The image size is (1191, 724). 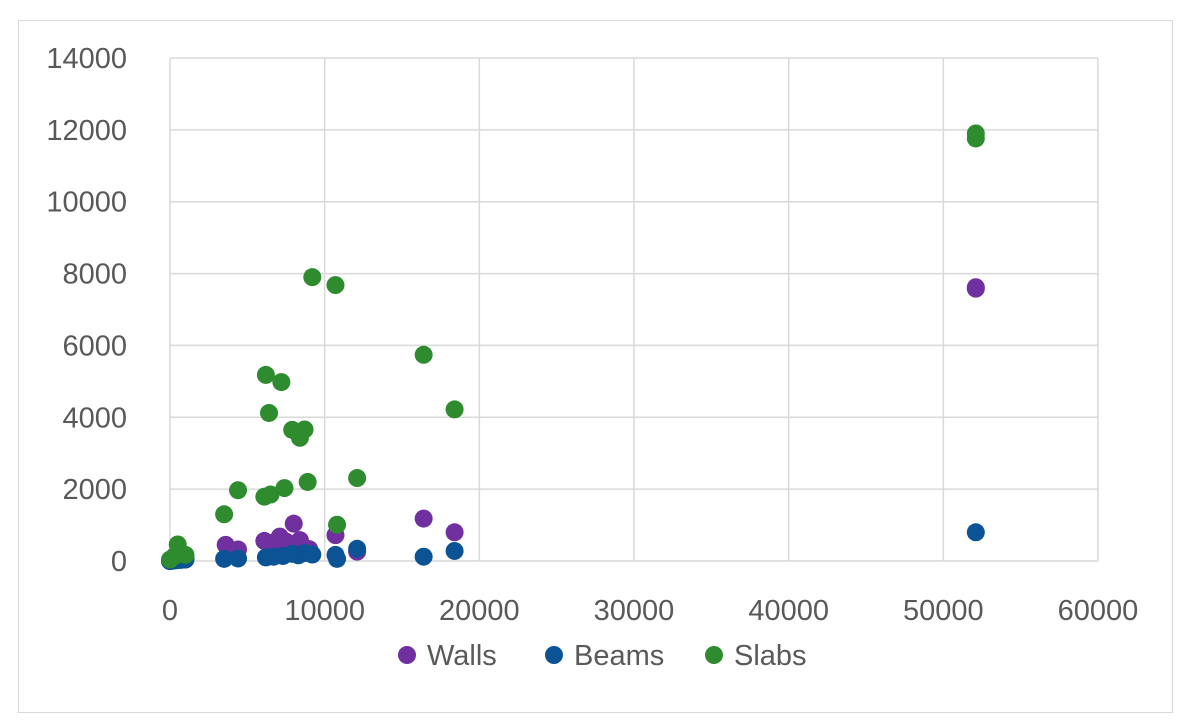 What do you see at coordinates (770, 656) in the screenshot?
I see `legend-label-slabs: Slabs` at bounding box center [770, 656].